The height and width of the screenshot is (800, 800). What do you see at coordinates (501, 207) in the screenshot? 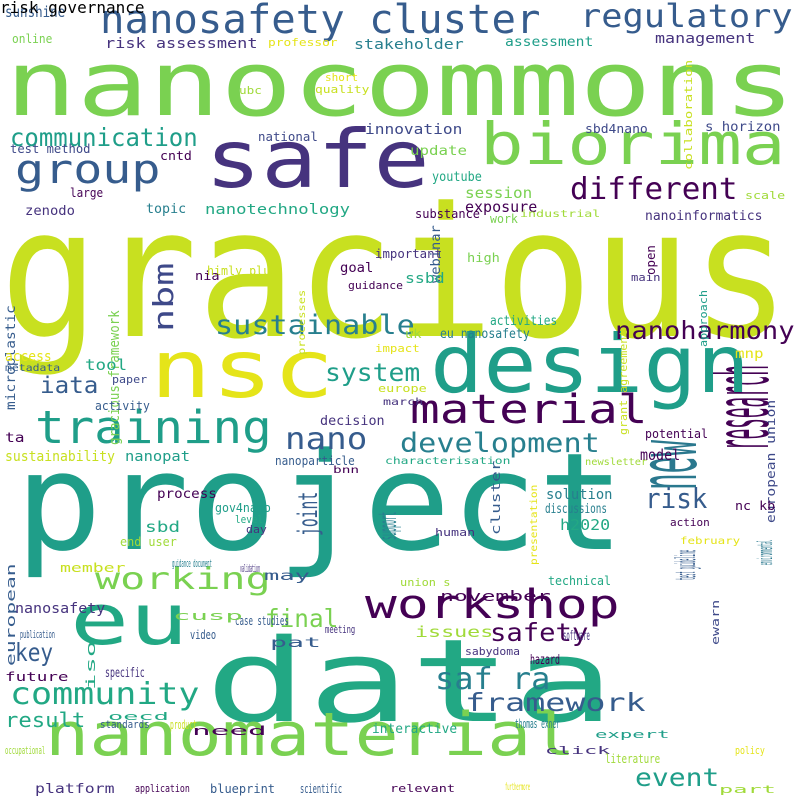
I see `word-exposure: exposure` at bounding box center [501, 207].